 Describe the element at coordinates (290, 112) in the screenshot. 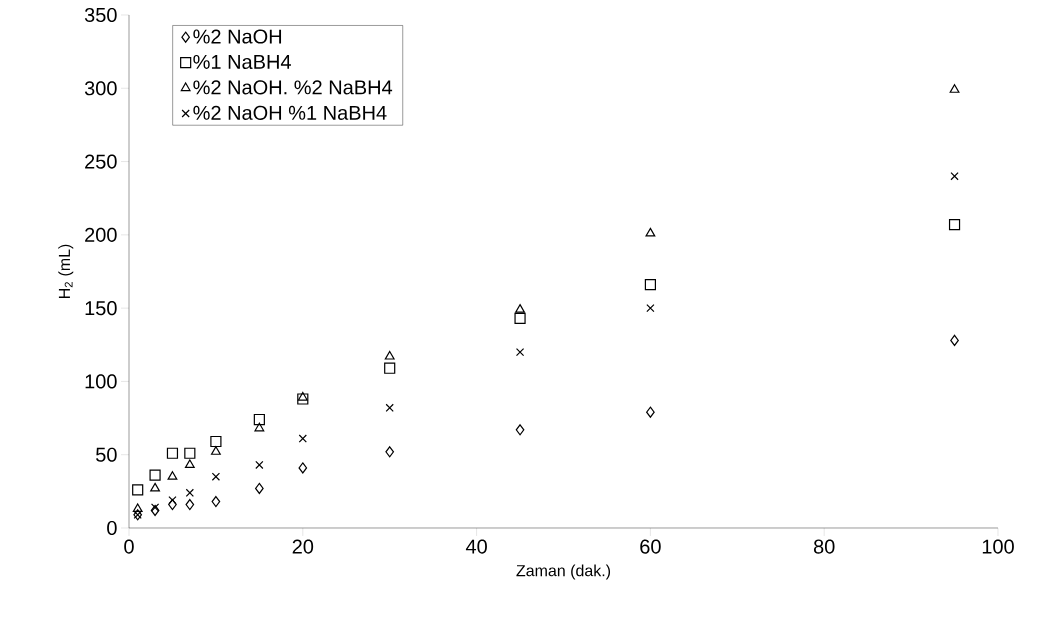

I see `legend-label: %2 NaOH %1 NaBH4` at that location.